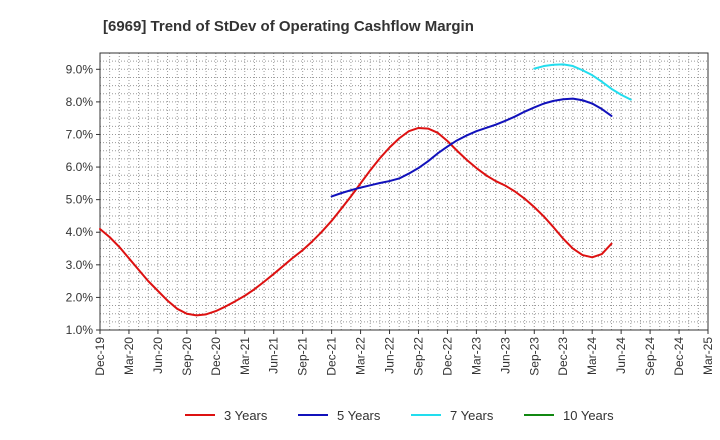 The width and height of the screenshot is (720, 440). Describe the element at coordinates (303, 356) in the screenshot. I see `x-tick-label: Sep-21` at that location.